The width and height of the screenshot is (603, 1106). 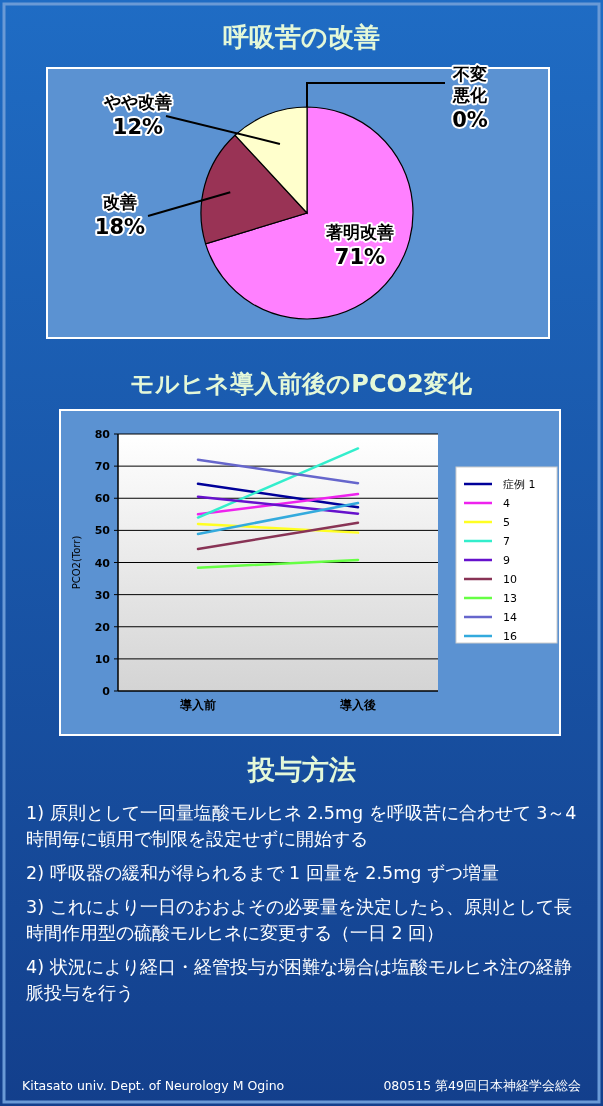 What do you see at coordinates (301, 770) in the screenshot?
I see `text: 投与方法` at bounding box center [301, 770].